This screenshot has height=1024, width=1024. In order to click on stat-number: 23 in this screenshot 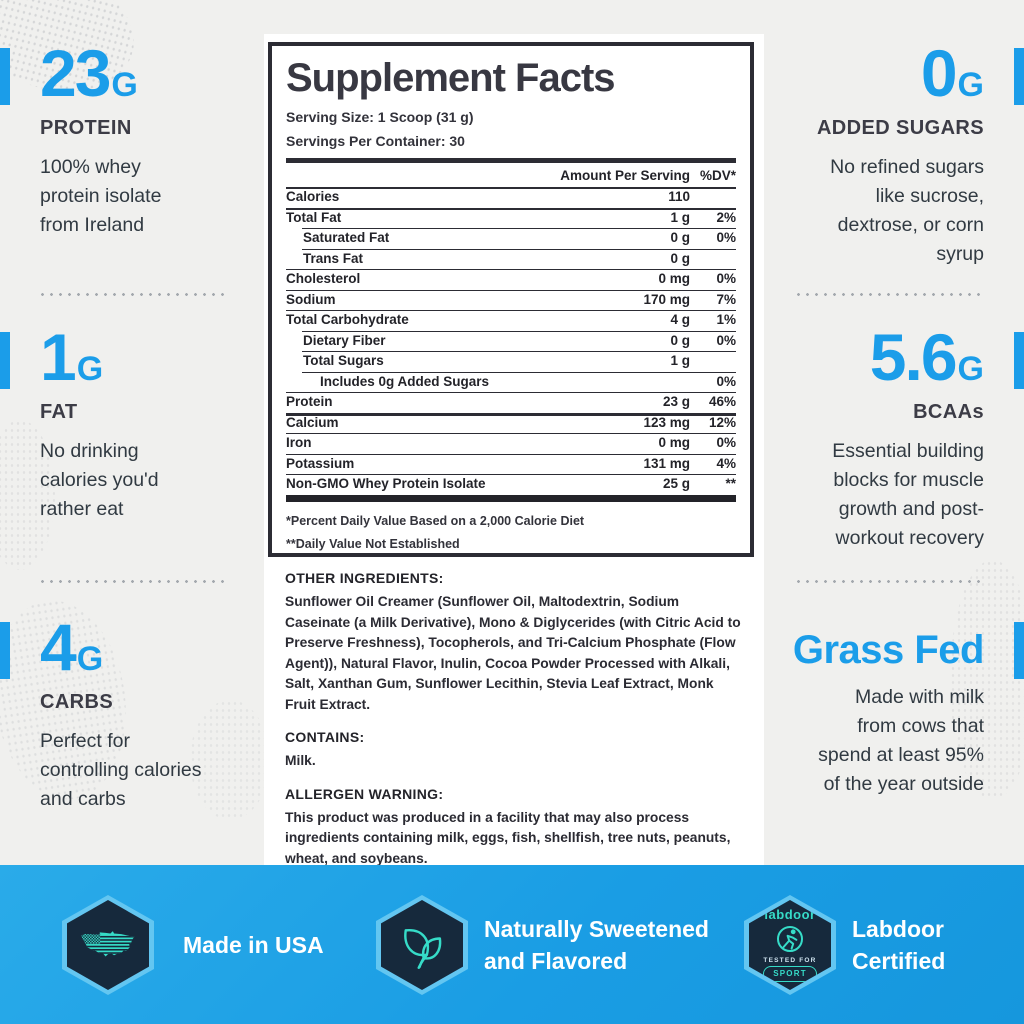, I will do `click(75, 73)`.